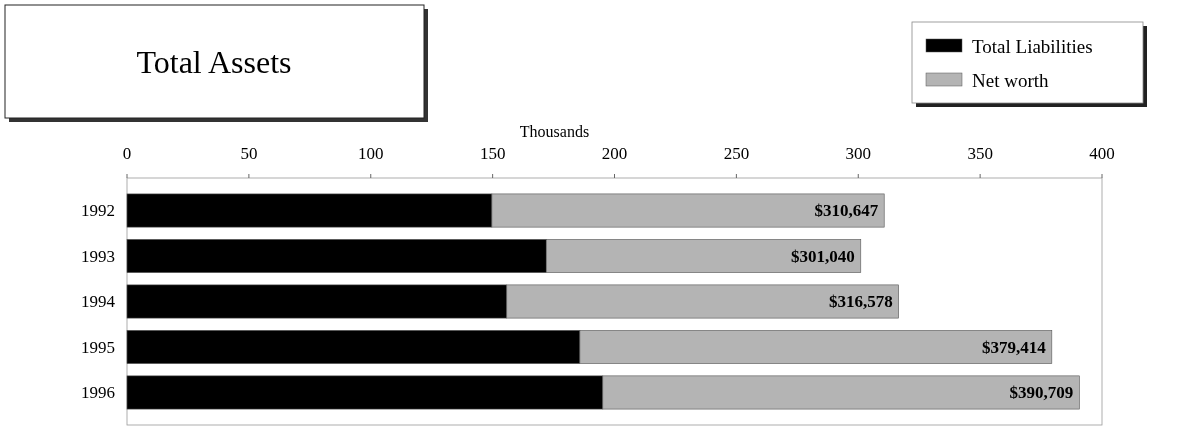  I want to click on y-tick-label: 1992, so click(98, 211).